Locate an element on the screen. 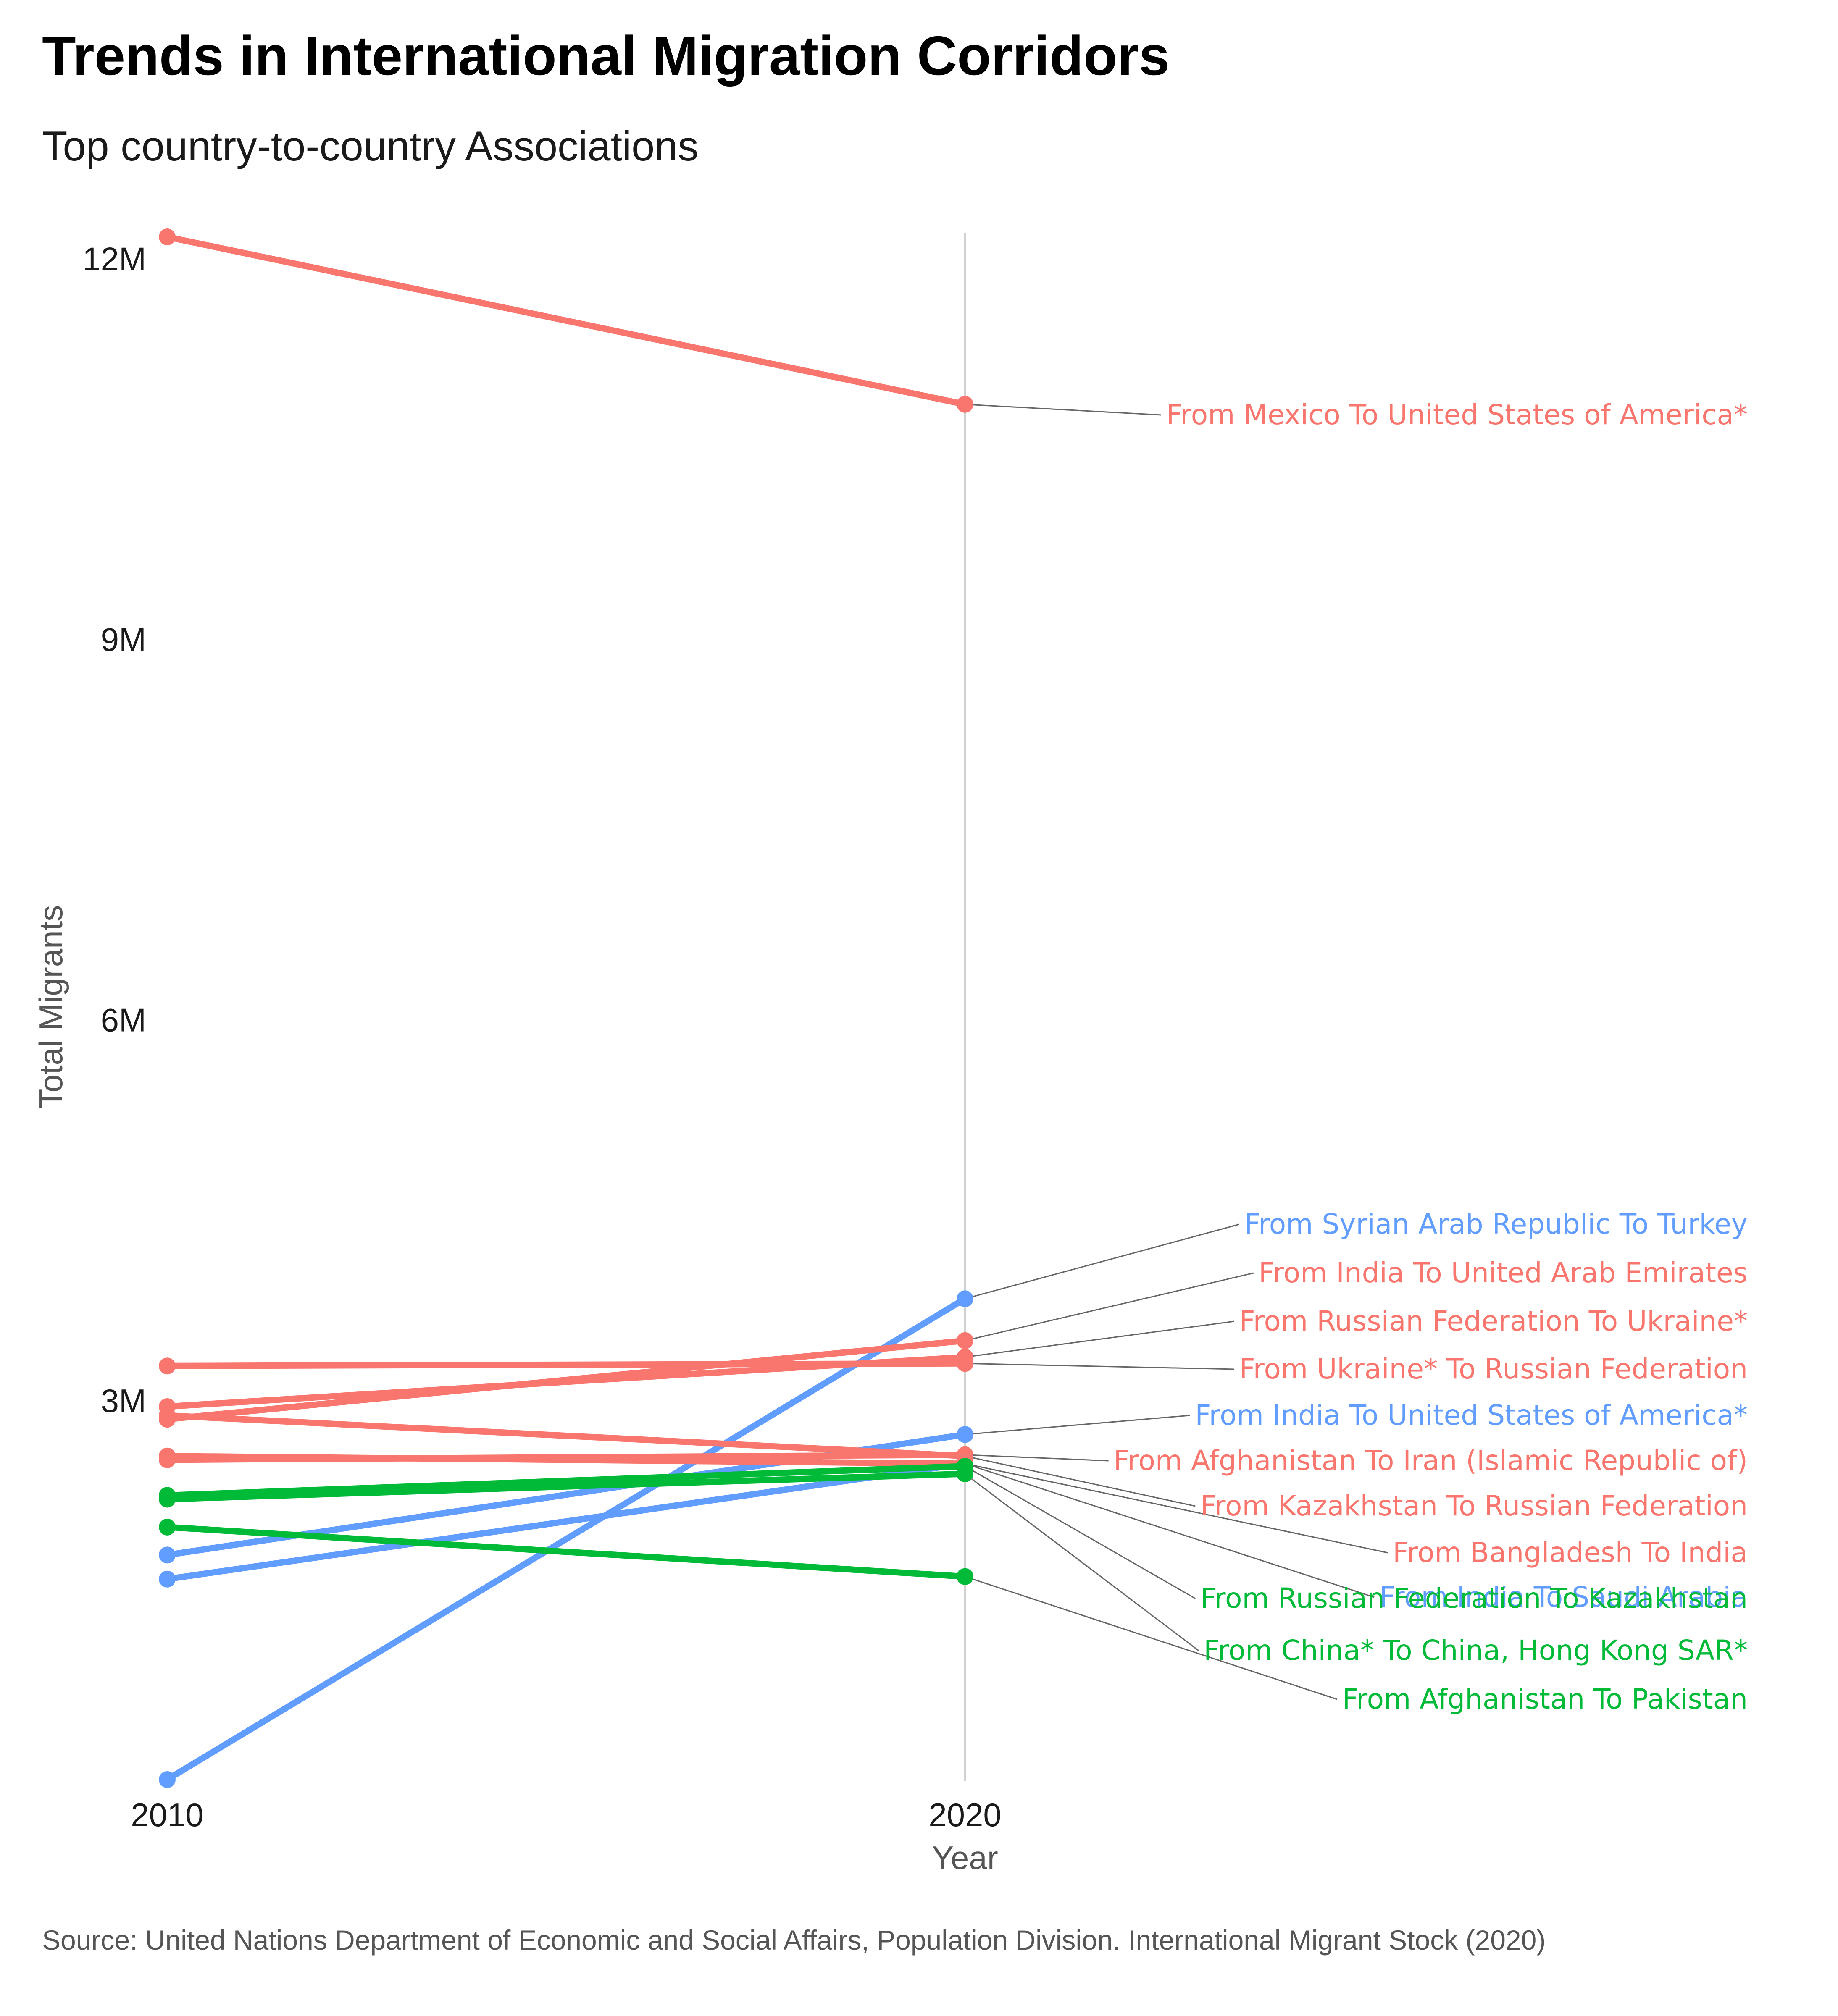 The height and width of the screenshot is (2016, 1838). x-tick-label-2020: 2020 is located at coordinates (965, 1814).